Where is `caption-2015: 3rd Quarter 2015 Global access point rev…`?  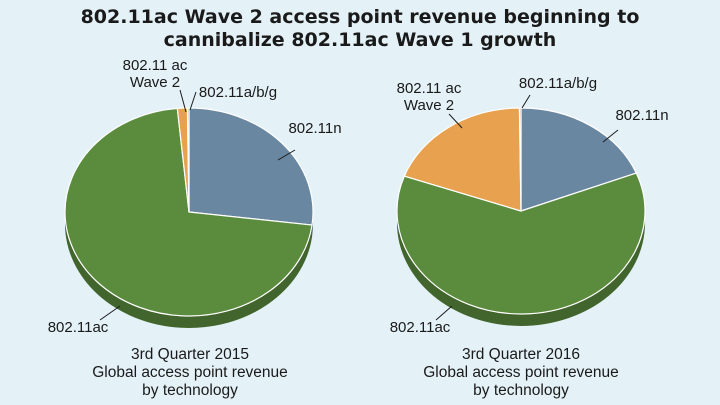 caption-2015: 3rd Quarter 2015 Global access point rev… is located at coordinates (190, 373).